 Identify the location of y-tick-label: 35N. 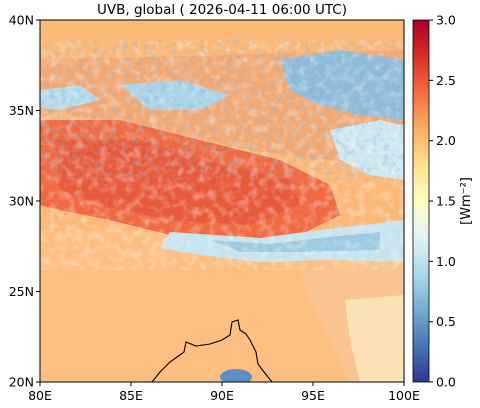
(21, 110).